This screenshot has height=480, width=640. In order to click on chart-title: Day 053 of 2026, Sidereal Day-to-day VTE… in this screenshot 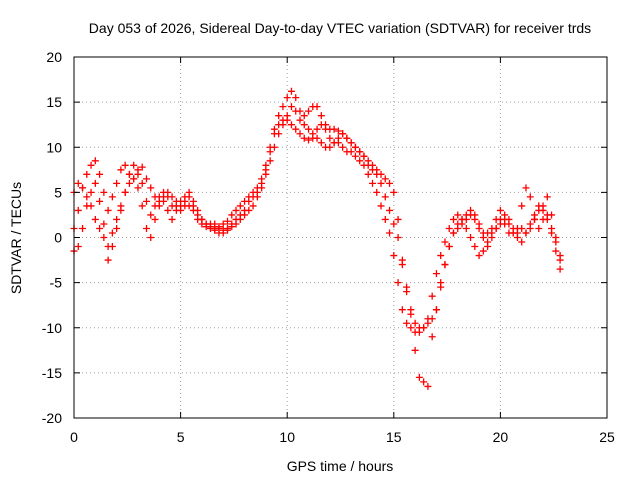, I will do `click(340, 28)`.